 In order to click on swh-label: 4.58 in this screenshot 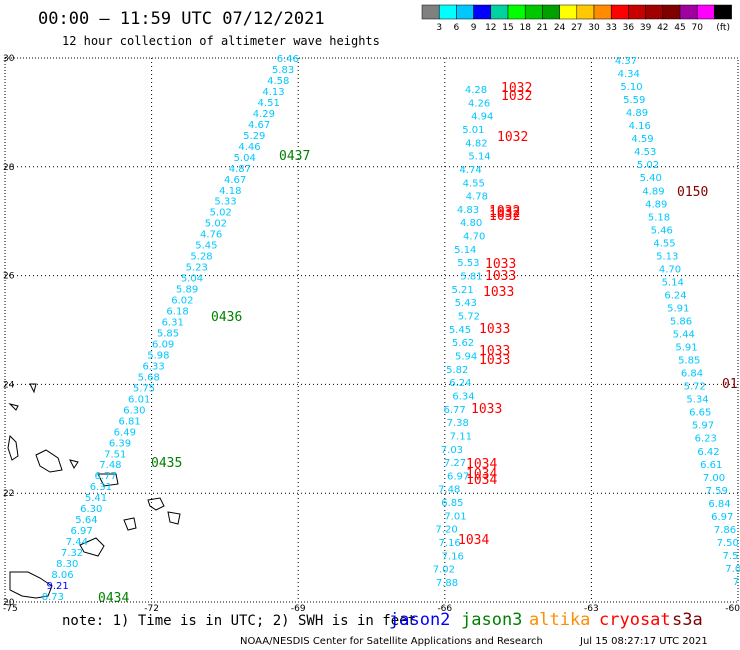, I will do `click(278, 81)`.